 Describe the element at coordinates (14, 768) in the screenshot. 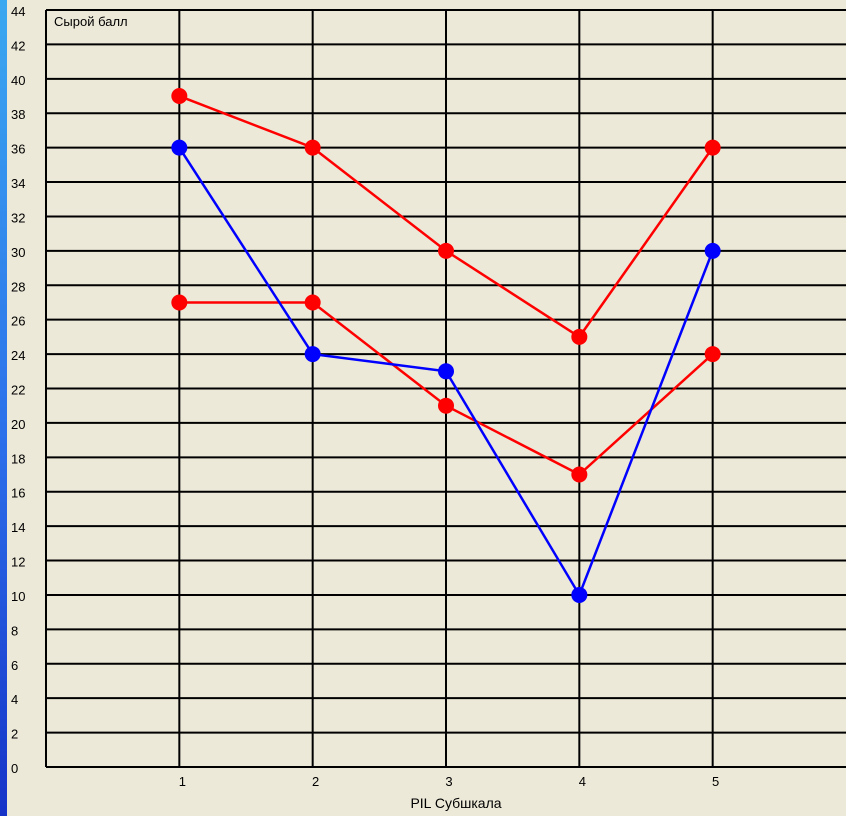

I see `y-tick-label: 0` at that location.